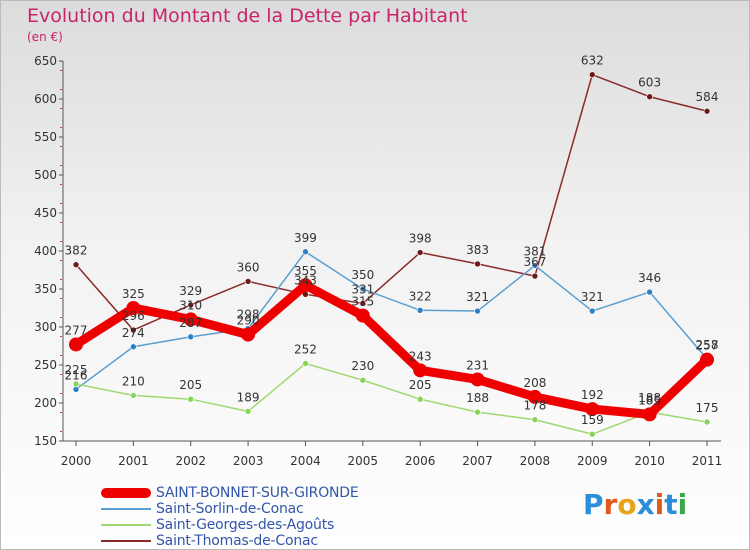 The image size is (750, 550). Describe the element at coordinates (707, 97) in the screenshot. I see `data-label: 584` at that location.